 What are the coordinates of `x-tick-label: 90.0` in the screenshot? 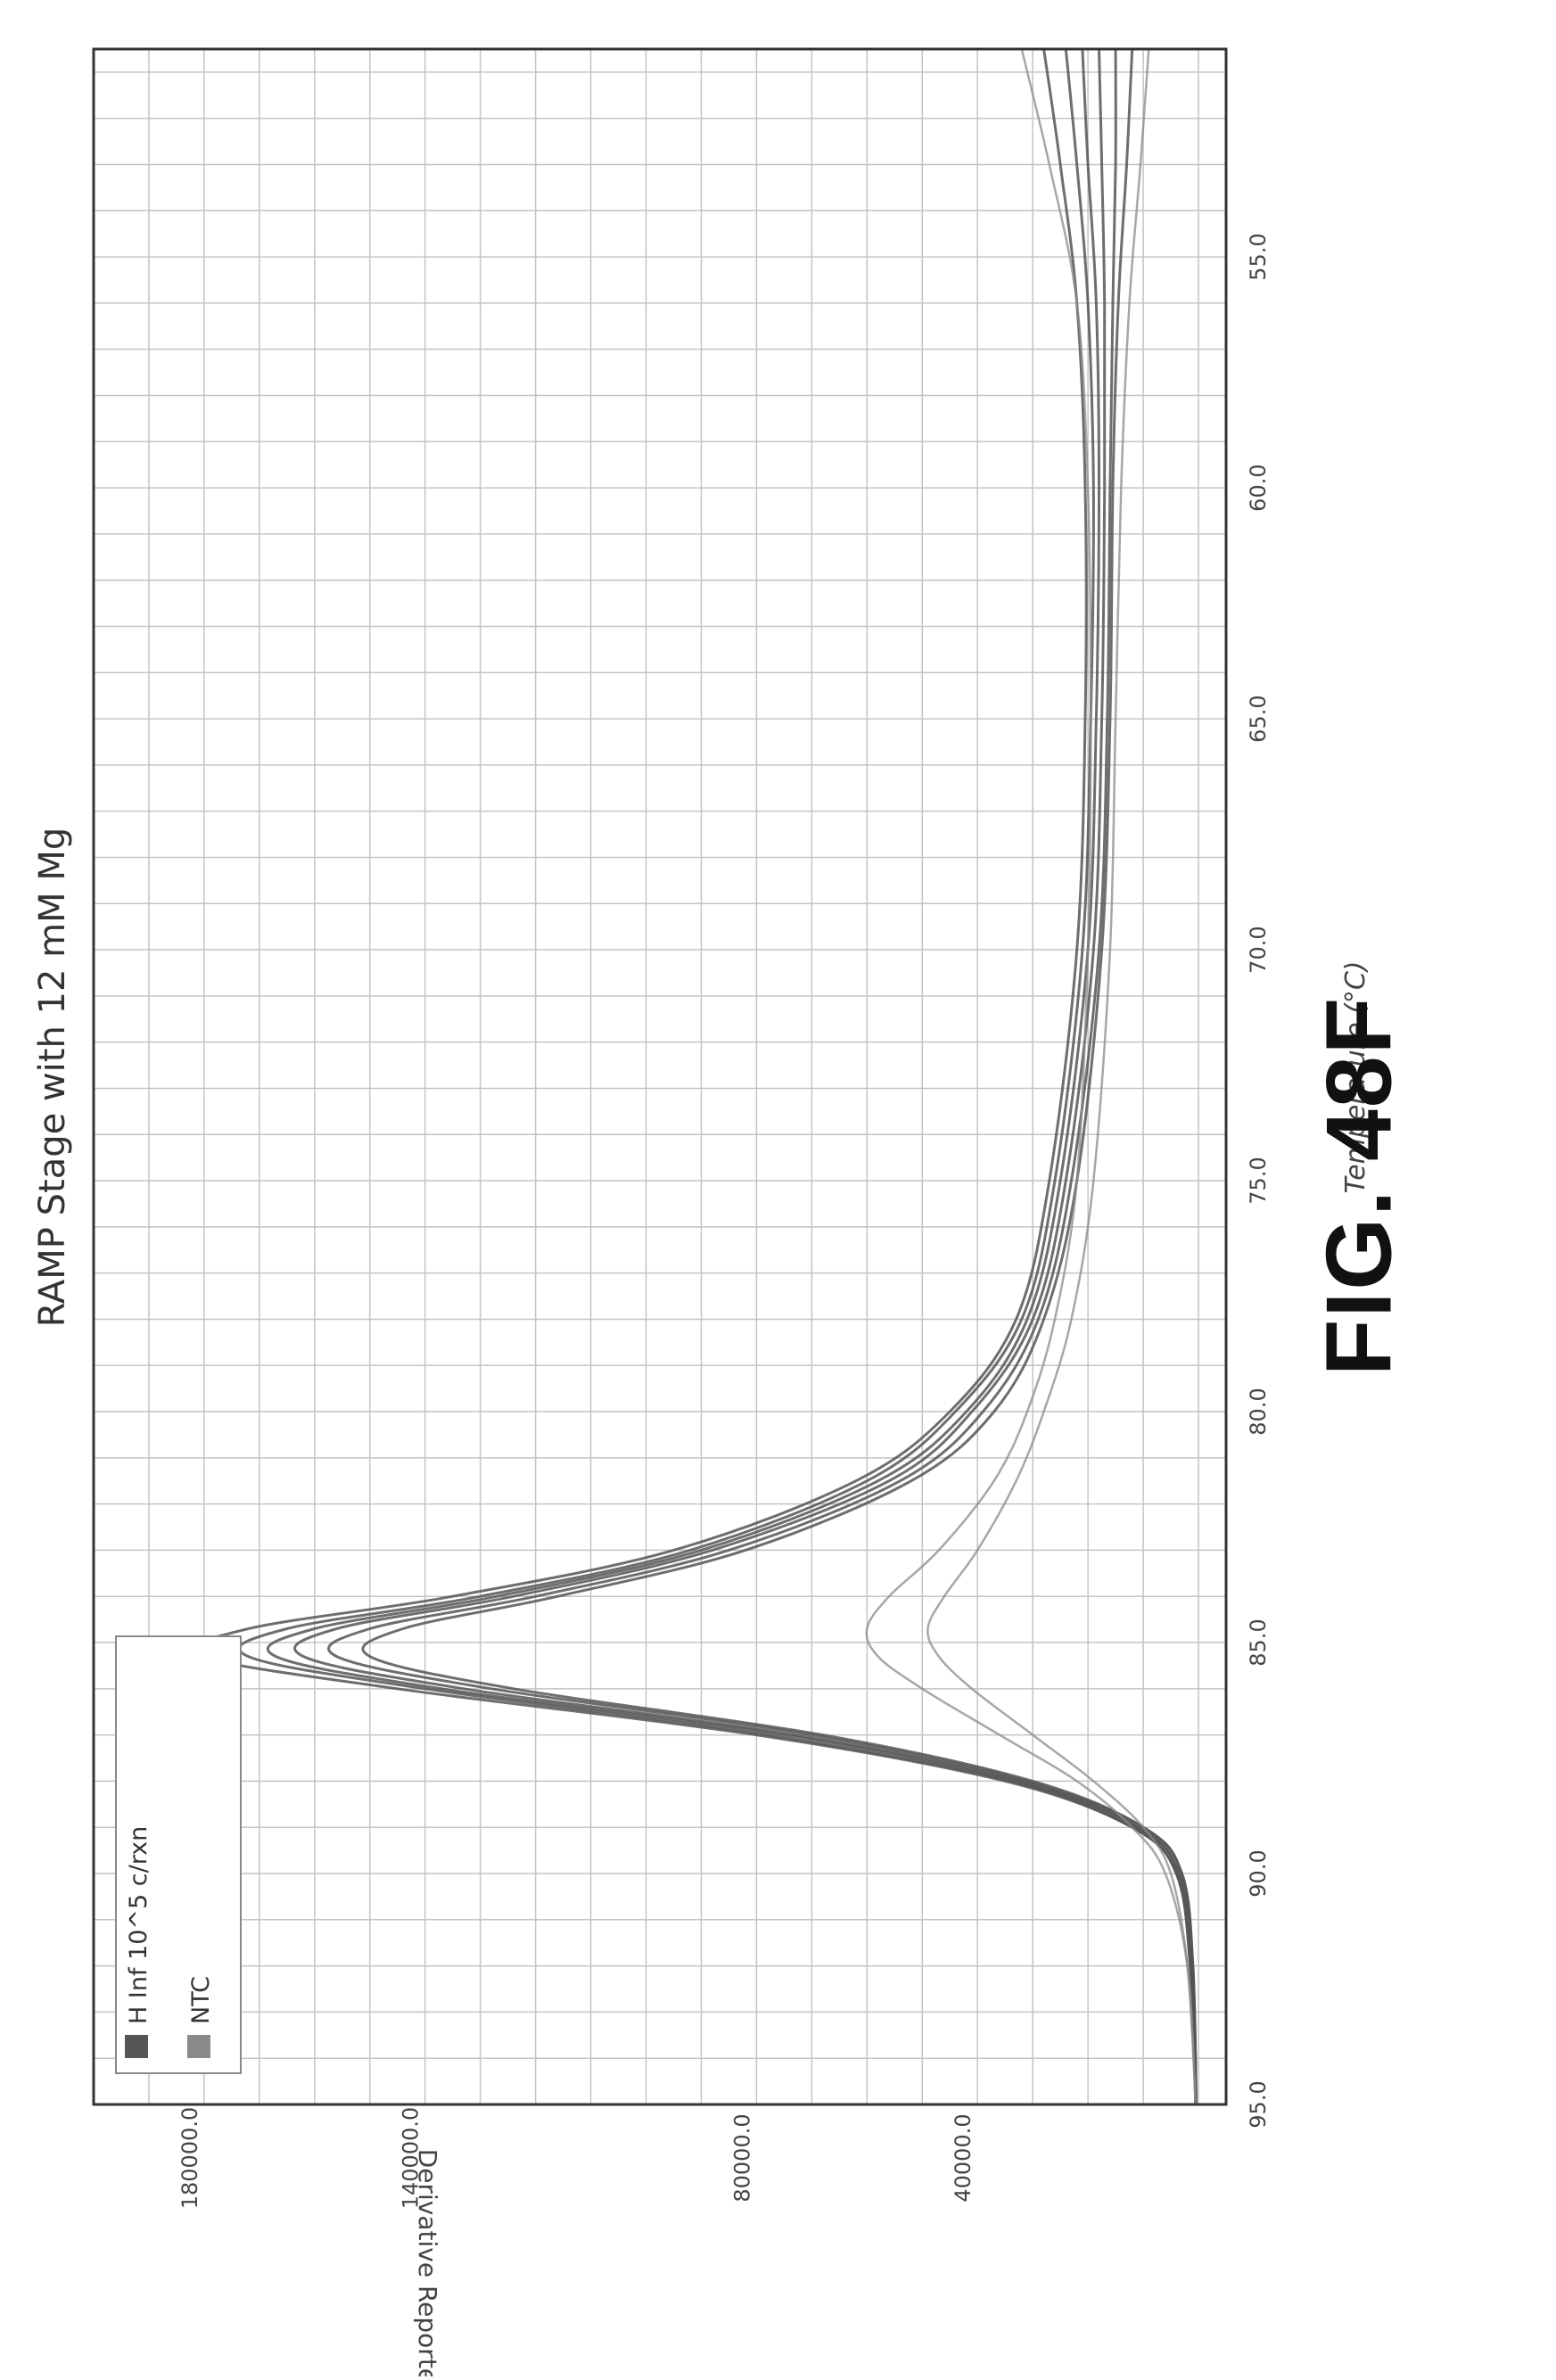 It's located at (1258, 1873).